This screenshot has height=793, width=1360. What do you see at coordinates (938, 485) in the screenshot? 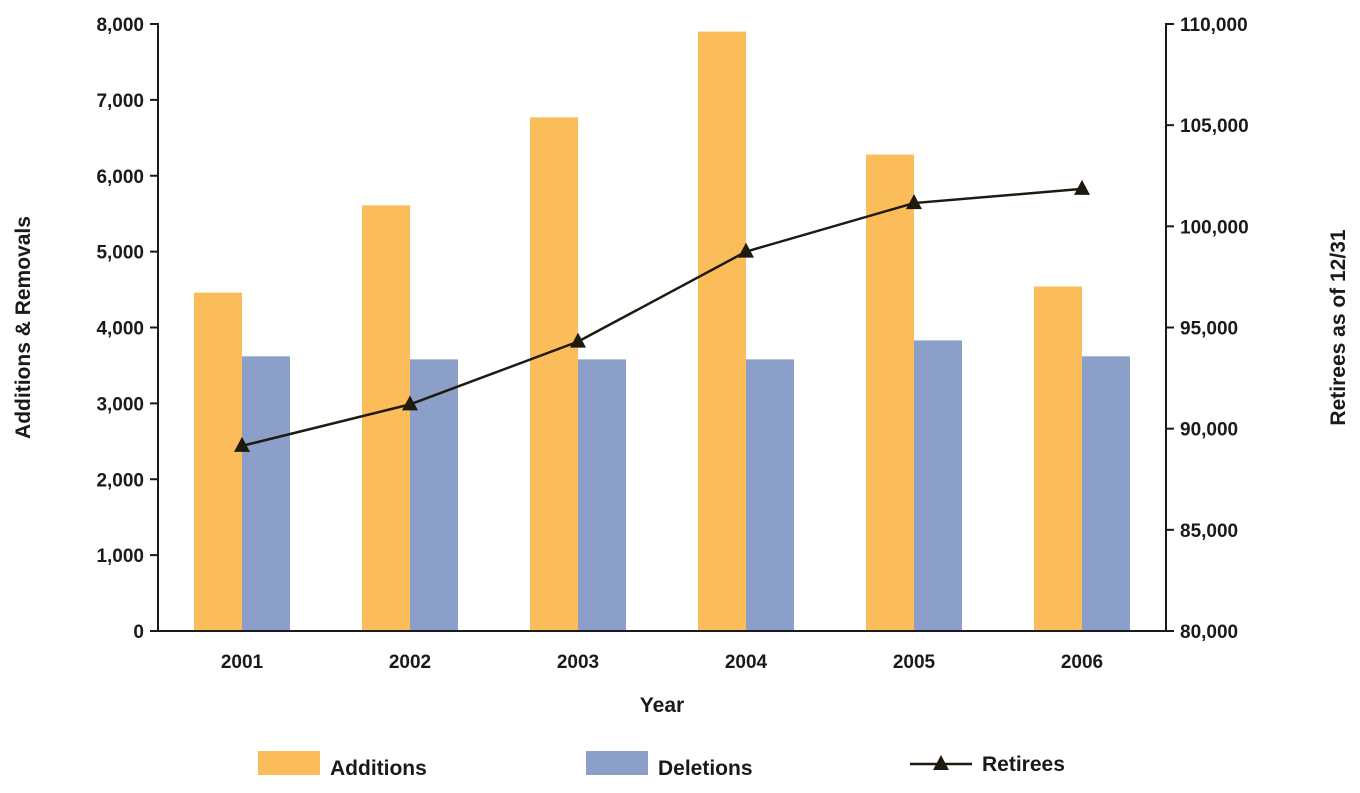
I see `bar-deletions-2005` at bounding box center [938, 485].